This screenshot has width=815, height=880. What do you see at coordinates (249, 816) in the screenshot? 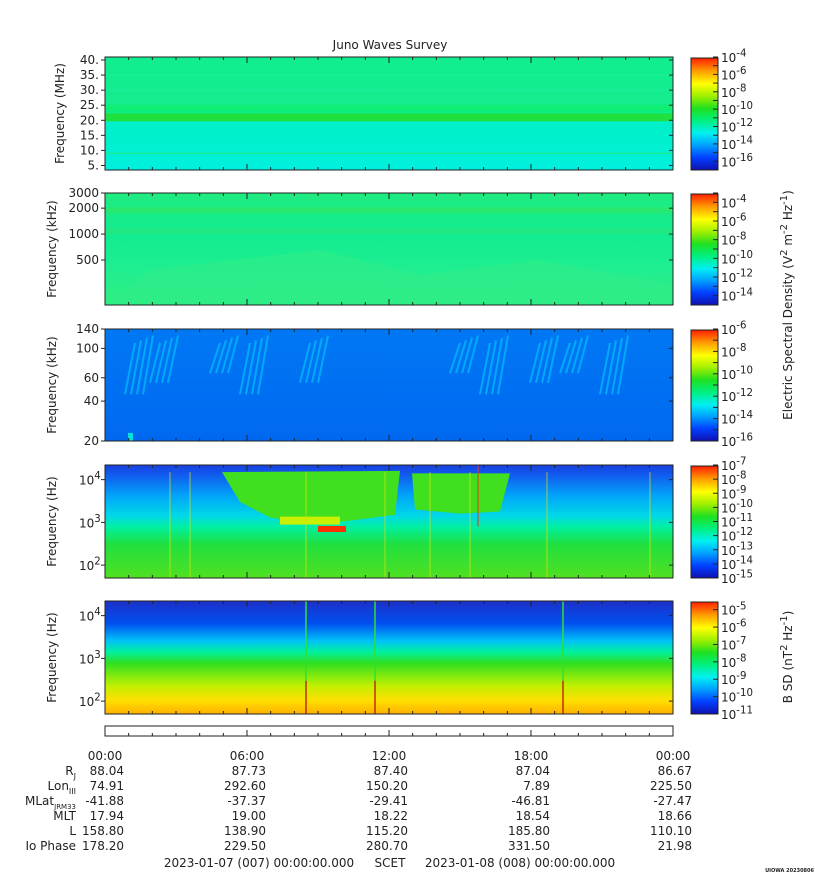
I see `ephemeris-value: 19.00` at bounding box center [249, 816].